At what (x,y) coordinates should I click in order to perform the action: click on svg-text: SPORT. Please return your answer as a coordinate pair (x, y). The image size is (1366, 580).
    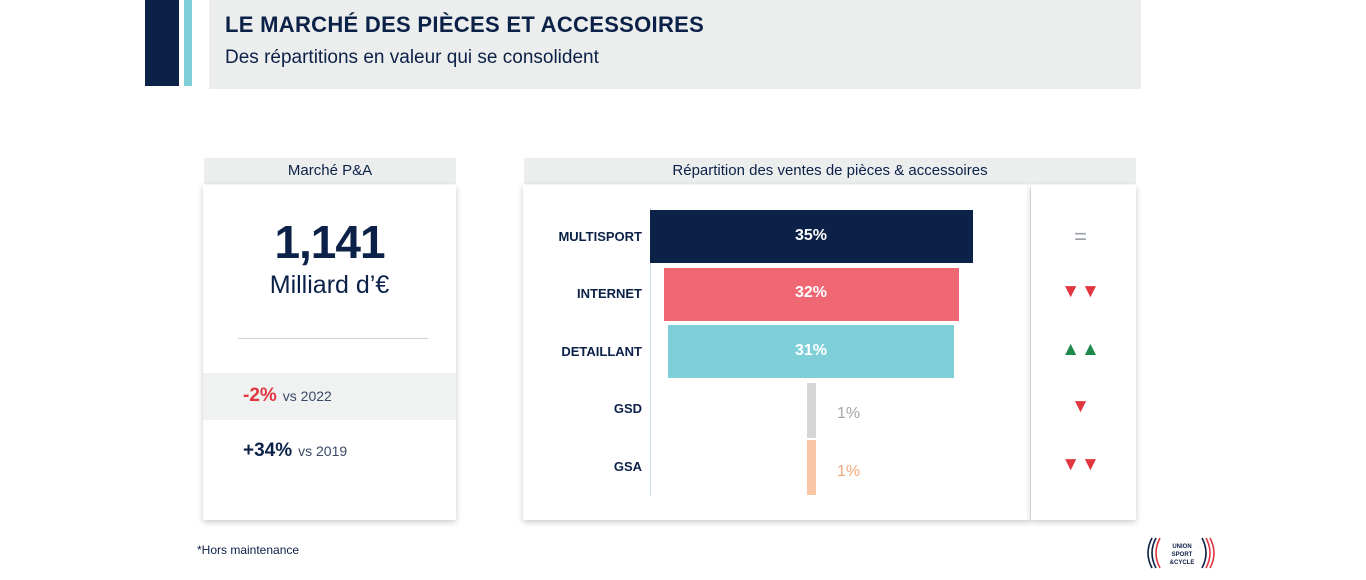
    Looking at the image, I should click on (1182, 555).